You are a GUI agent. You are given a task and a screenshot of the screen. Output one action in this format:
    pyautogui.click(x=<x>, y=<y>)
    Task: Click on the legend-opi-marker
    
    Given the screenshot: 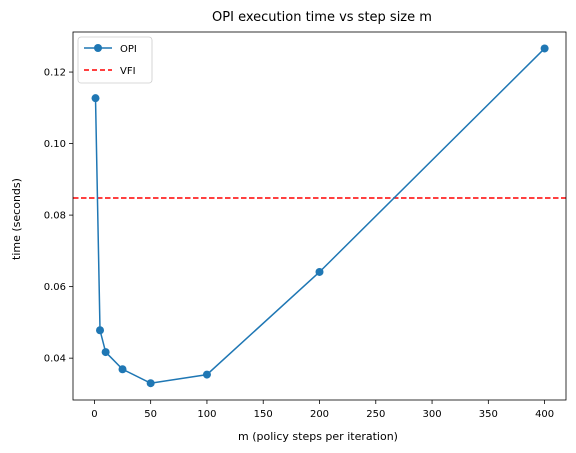 What is the action you would take?
    pyautogui.click(x=98, y=48)
    